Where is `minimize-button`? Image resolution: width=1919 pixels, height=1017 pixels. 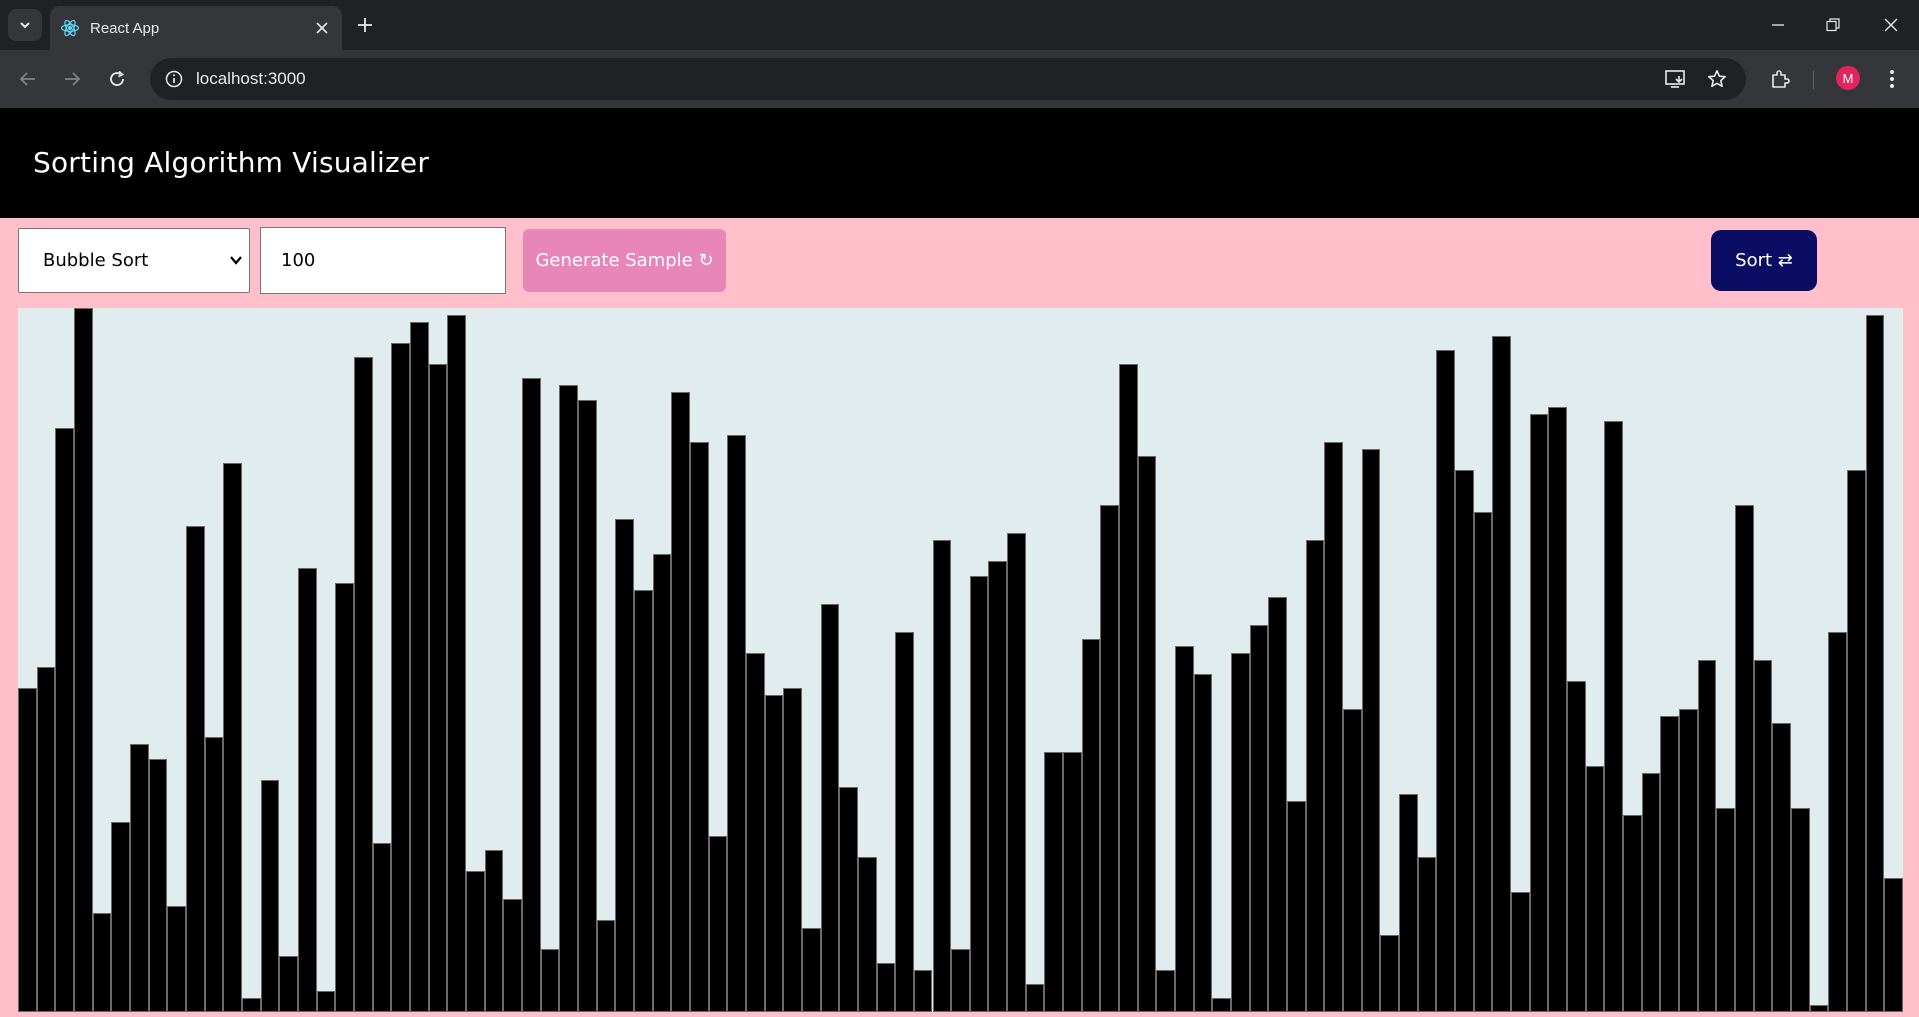
minimize-button is located at coordinates (1778, 25).